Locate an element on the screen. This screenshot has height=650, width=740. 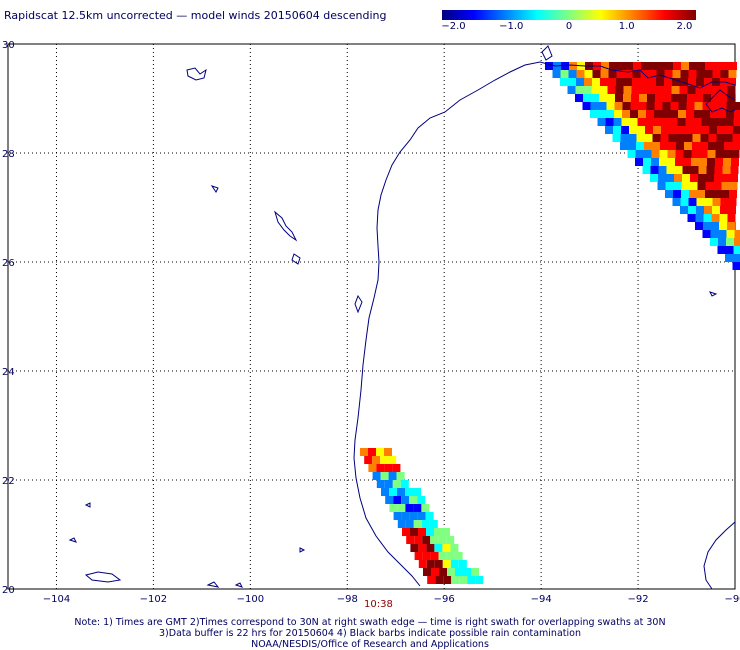
colorbar-tick-label: 1.0 is located at coordinates (626, 26).